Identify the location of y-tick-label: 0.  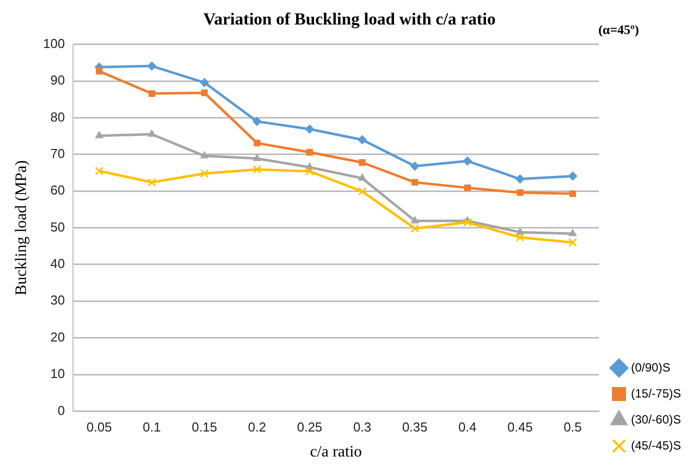
(61, 410).